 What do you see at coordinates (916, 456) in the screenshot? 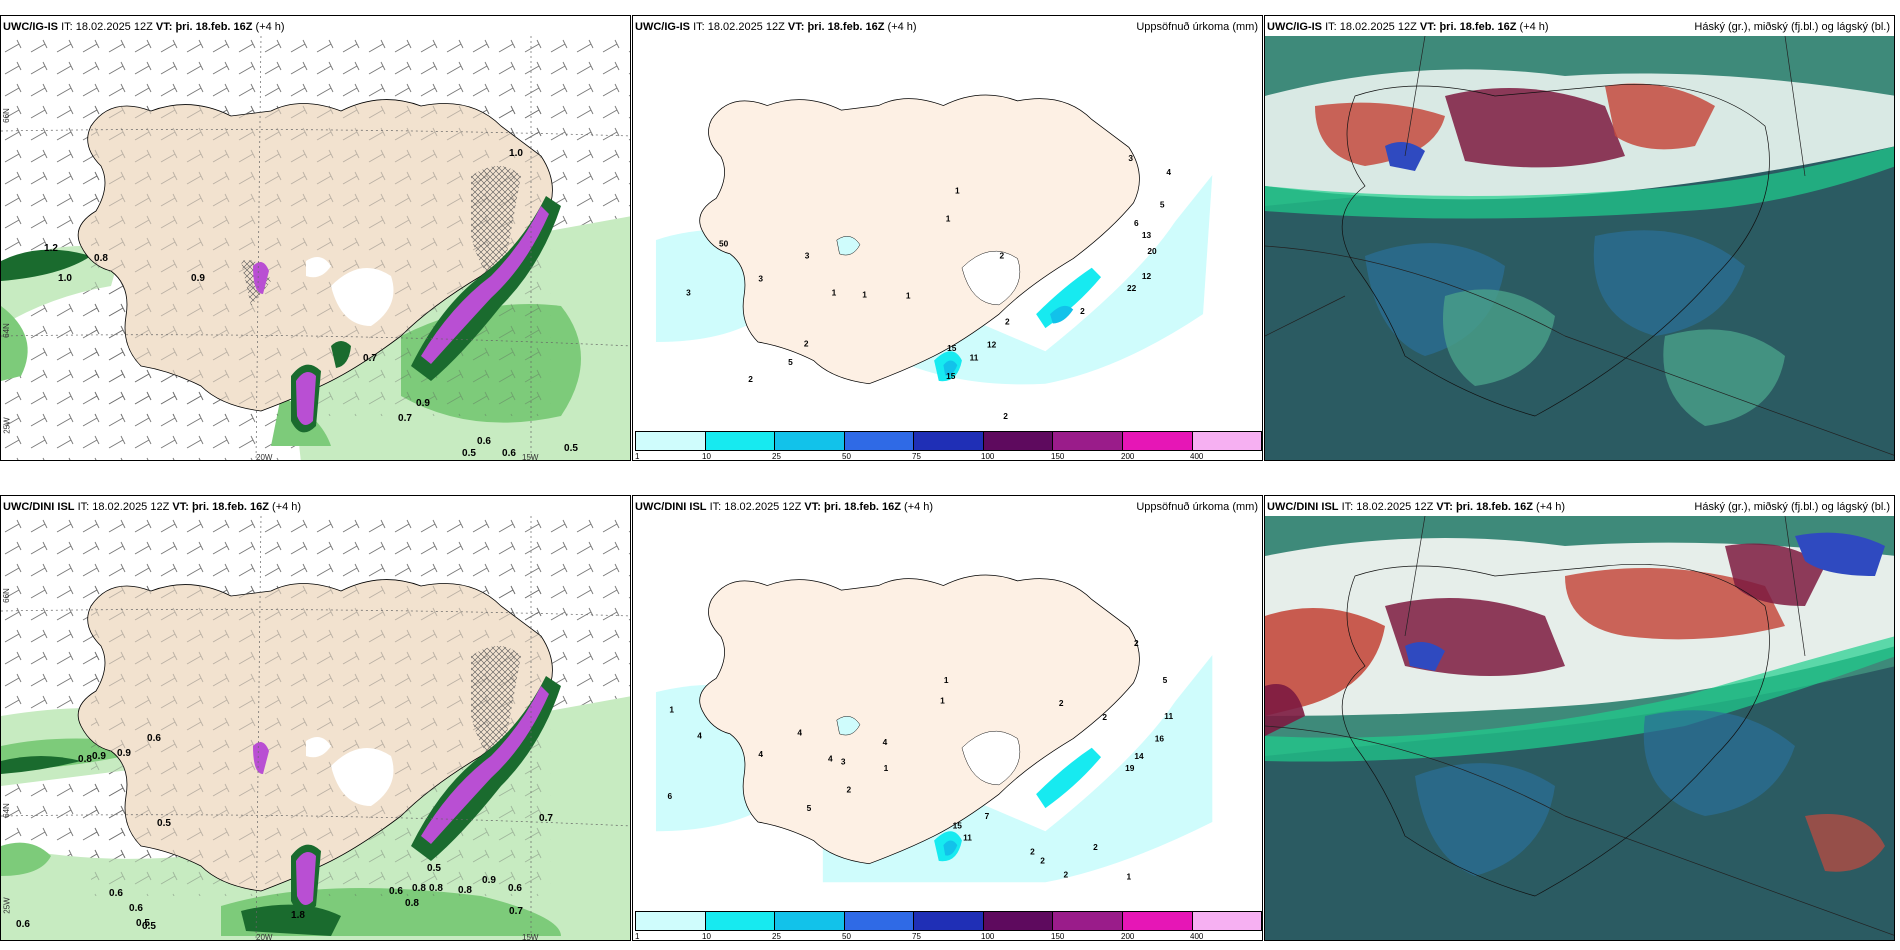
I see `legend-tick: 75` at bounding box center [916, 456].